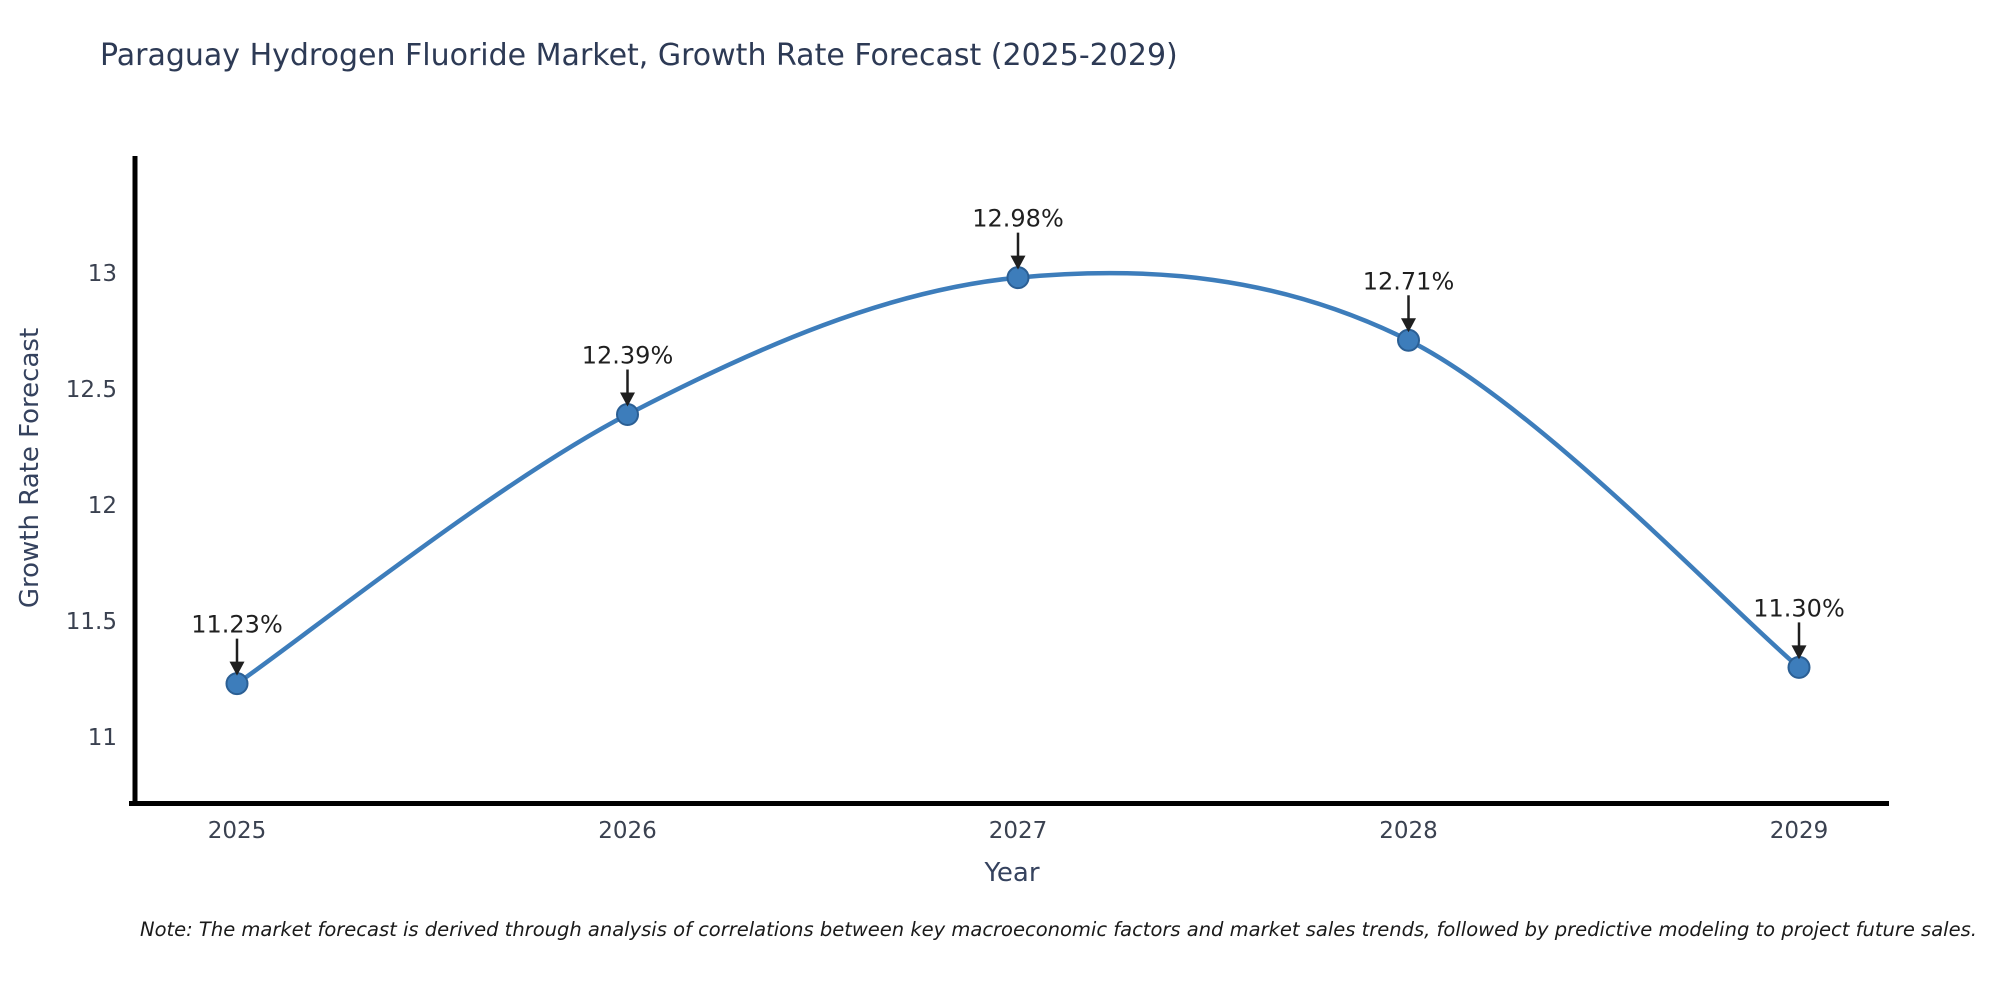 The image size is (2000, 1000). What do you see at coordinates (1018, 278) in the screenshot?
I see `data-point-2027` at bounding box center [1018, 278].